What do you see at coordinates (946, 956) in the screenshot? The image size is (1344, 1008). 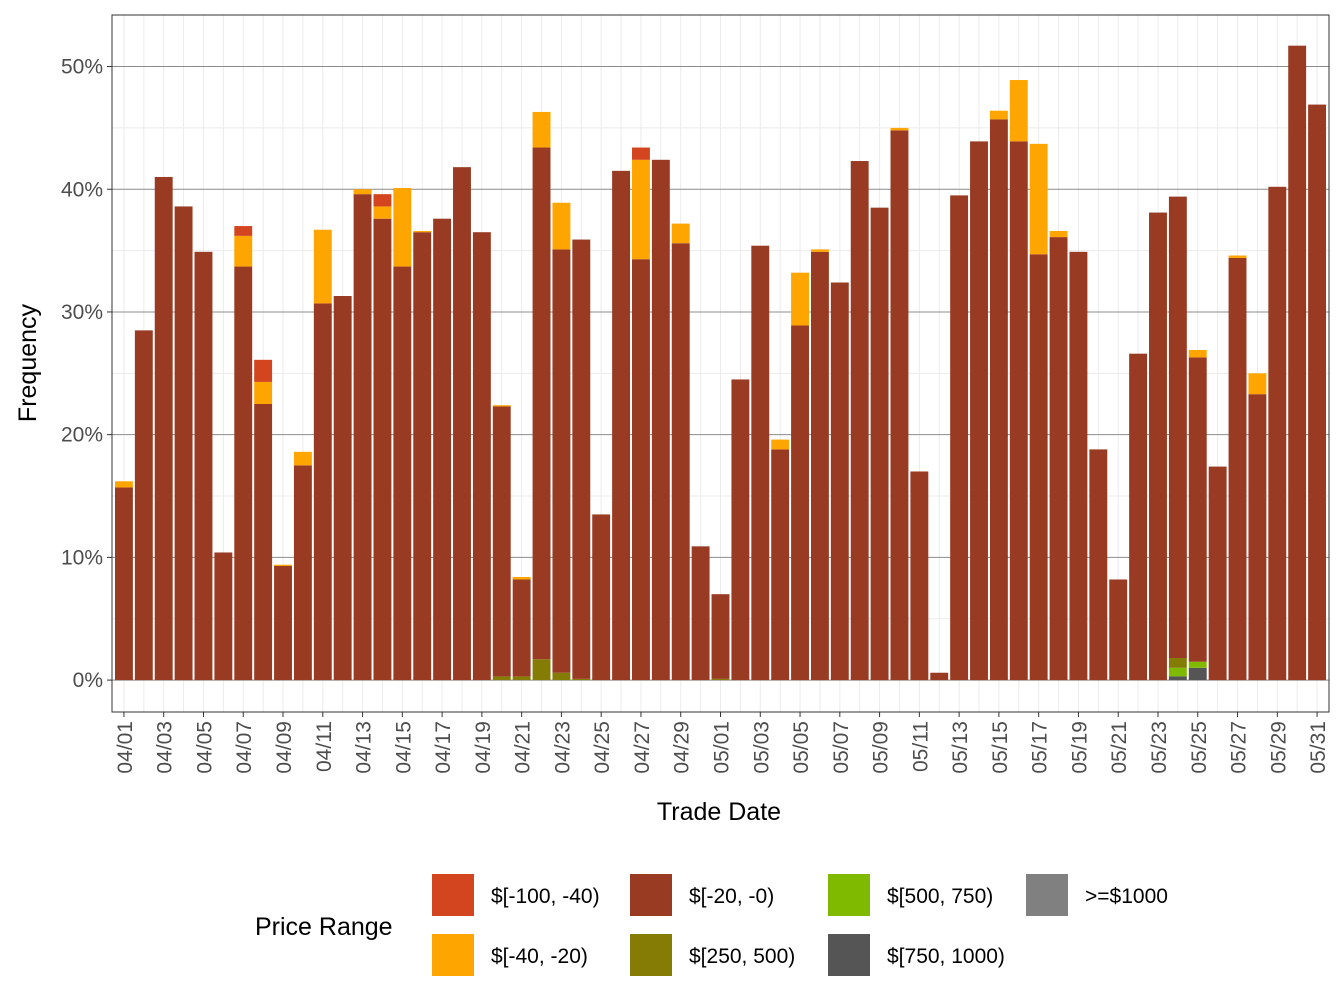 I see `legend-label: $[750, 1000)` at bounding box center [946, 956].